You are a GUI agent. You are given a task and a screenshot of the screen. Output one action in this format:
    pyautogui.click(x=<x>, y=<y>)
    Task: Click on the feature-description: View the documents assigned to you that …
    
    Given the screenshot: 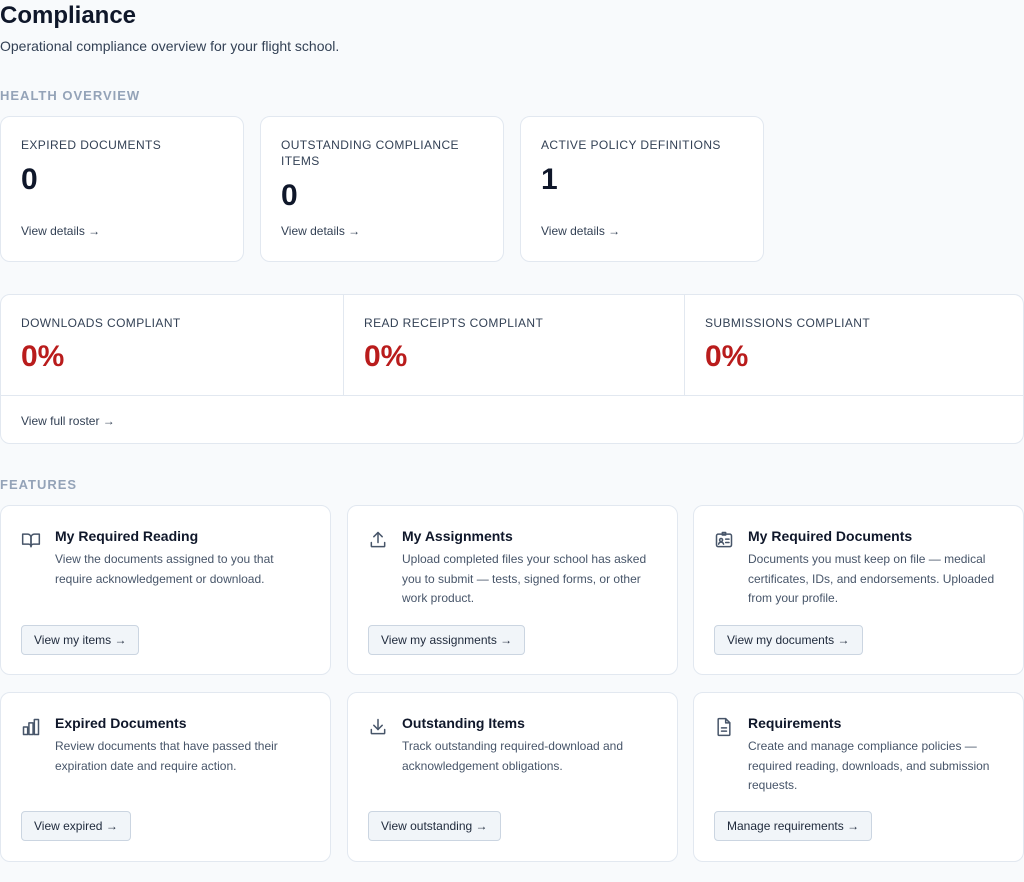 What is the action you would take?
    pyautogui.click(x=164, y=569)
    